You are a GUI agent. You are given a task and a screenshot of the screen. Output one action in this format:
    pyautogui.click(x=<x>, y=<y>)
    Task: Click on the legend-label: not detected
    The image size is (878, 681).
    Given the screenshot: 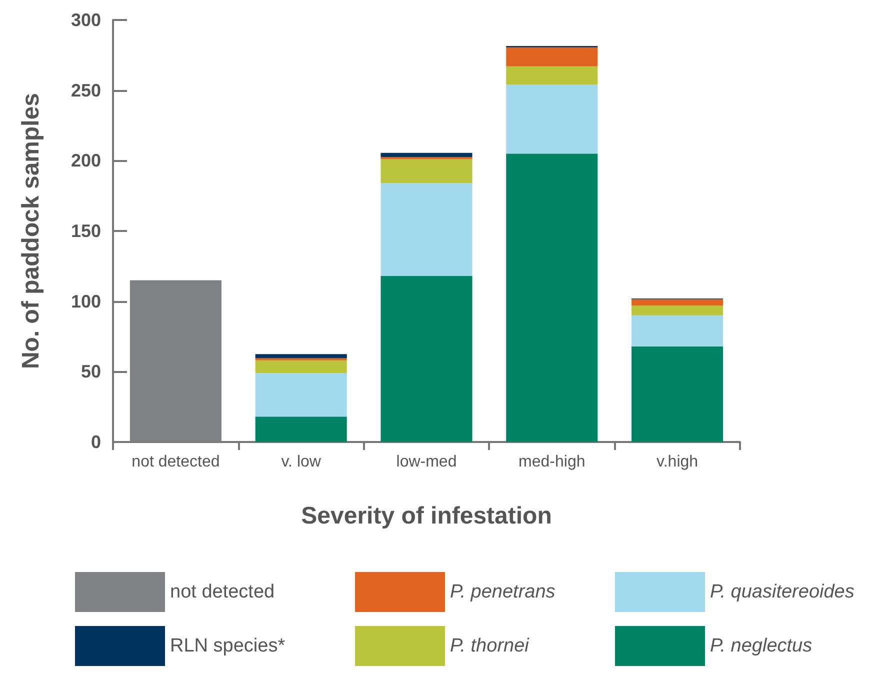 What is the action you would take?
    pyautogui.click(x=222, y=592)
    